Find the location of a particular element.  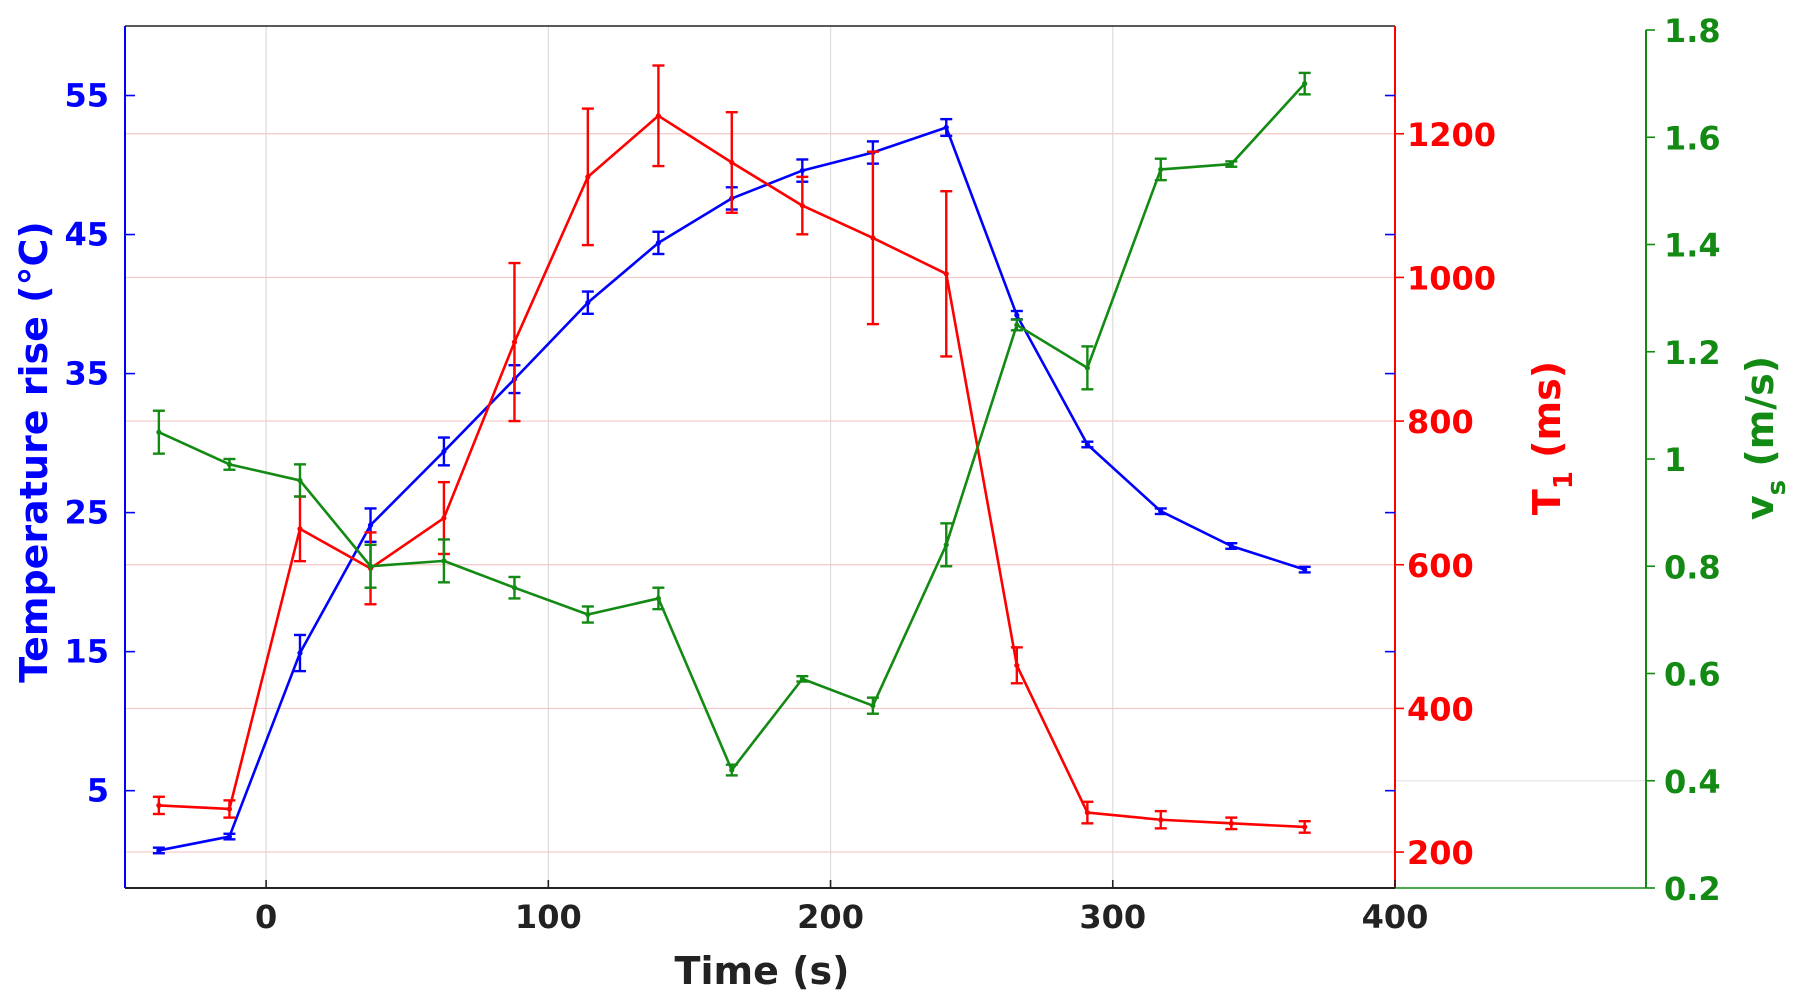

y-right2-tick-label: 1.6 is located at coordinates (1692, 138).